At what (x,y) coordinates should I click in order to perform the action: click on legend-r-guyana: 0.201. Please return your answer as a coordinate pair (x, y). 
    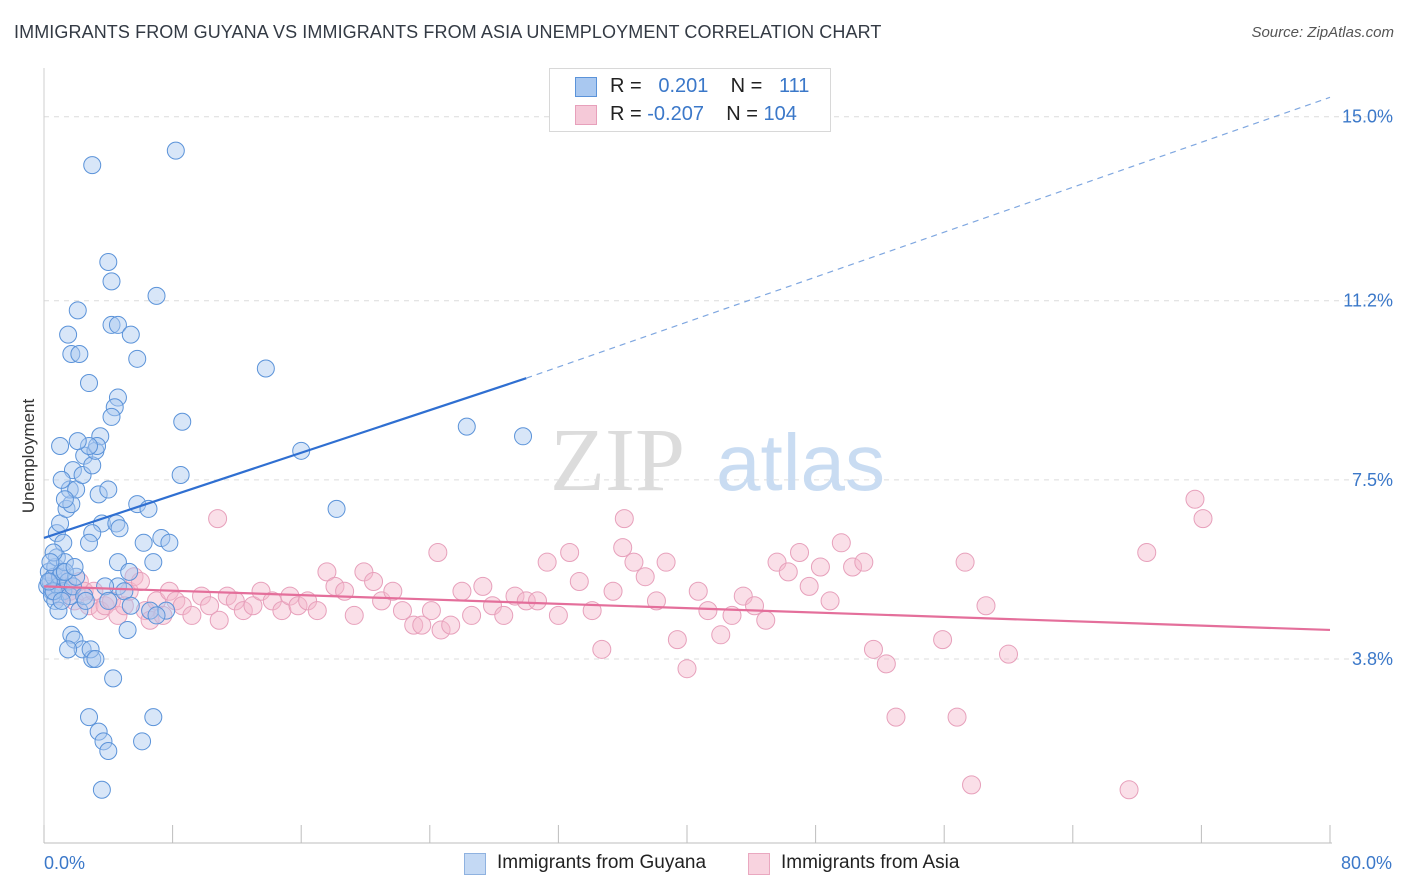
    Looking at the image, I should click on (683, 86).